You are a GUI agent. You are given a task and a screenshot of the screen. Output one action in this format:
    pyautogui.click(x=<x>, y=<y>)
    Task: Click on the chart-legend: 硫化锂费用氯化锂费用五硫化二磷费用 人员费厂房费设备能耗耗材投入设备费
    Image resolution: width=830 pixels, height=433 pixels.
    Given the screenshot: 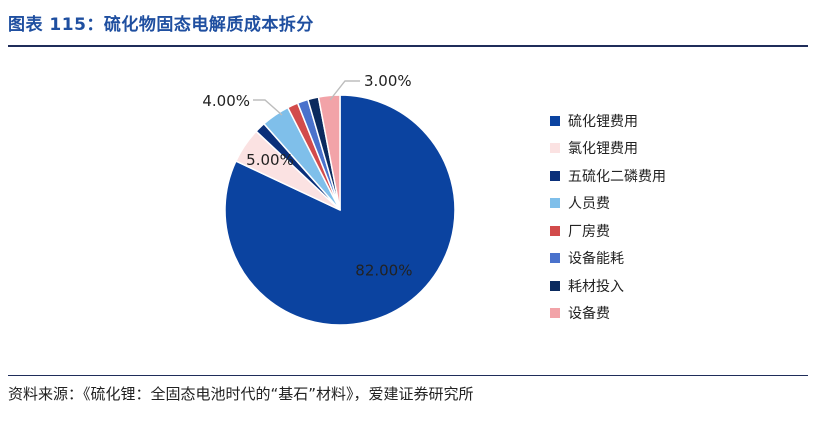 What is the action you would take?
    pyautogui.click(x=608, y=217)
    